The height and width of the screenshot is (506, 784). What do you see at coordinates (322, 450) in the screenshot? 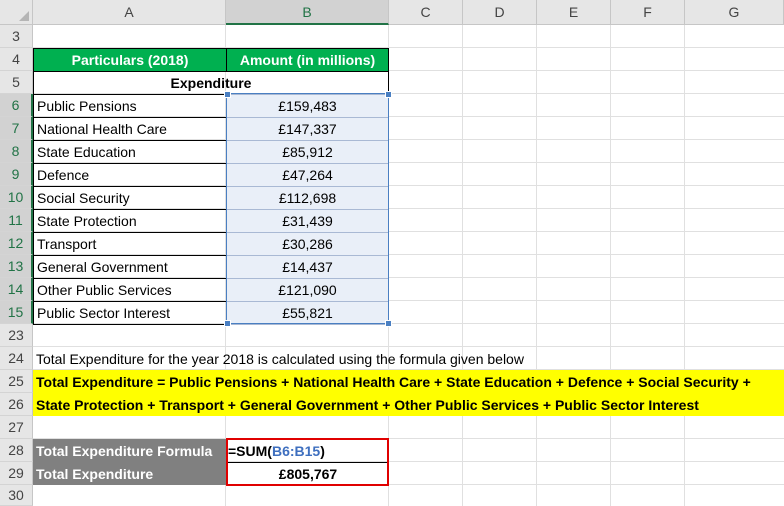
I see `formula-suffix: )` at bounding box center [322, 450].